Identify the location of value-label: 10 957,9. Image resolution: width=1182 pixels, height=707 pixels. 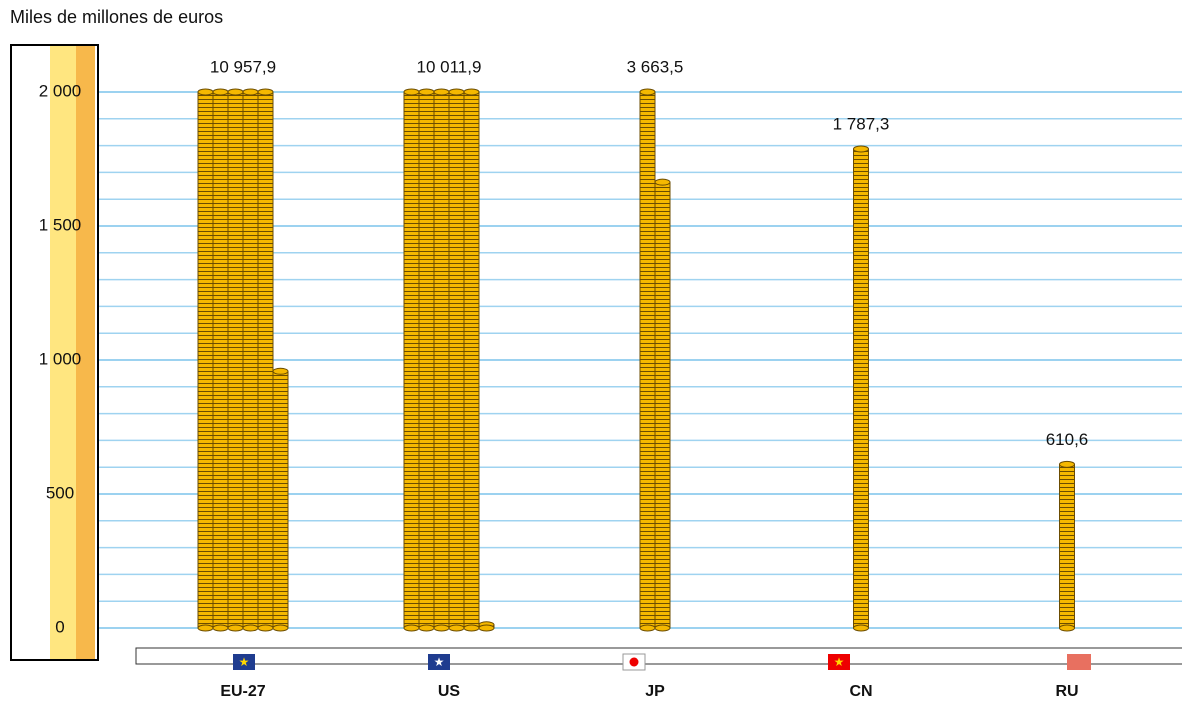
(243, 66).